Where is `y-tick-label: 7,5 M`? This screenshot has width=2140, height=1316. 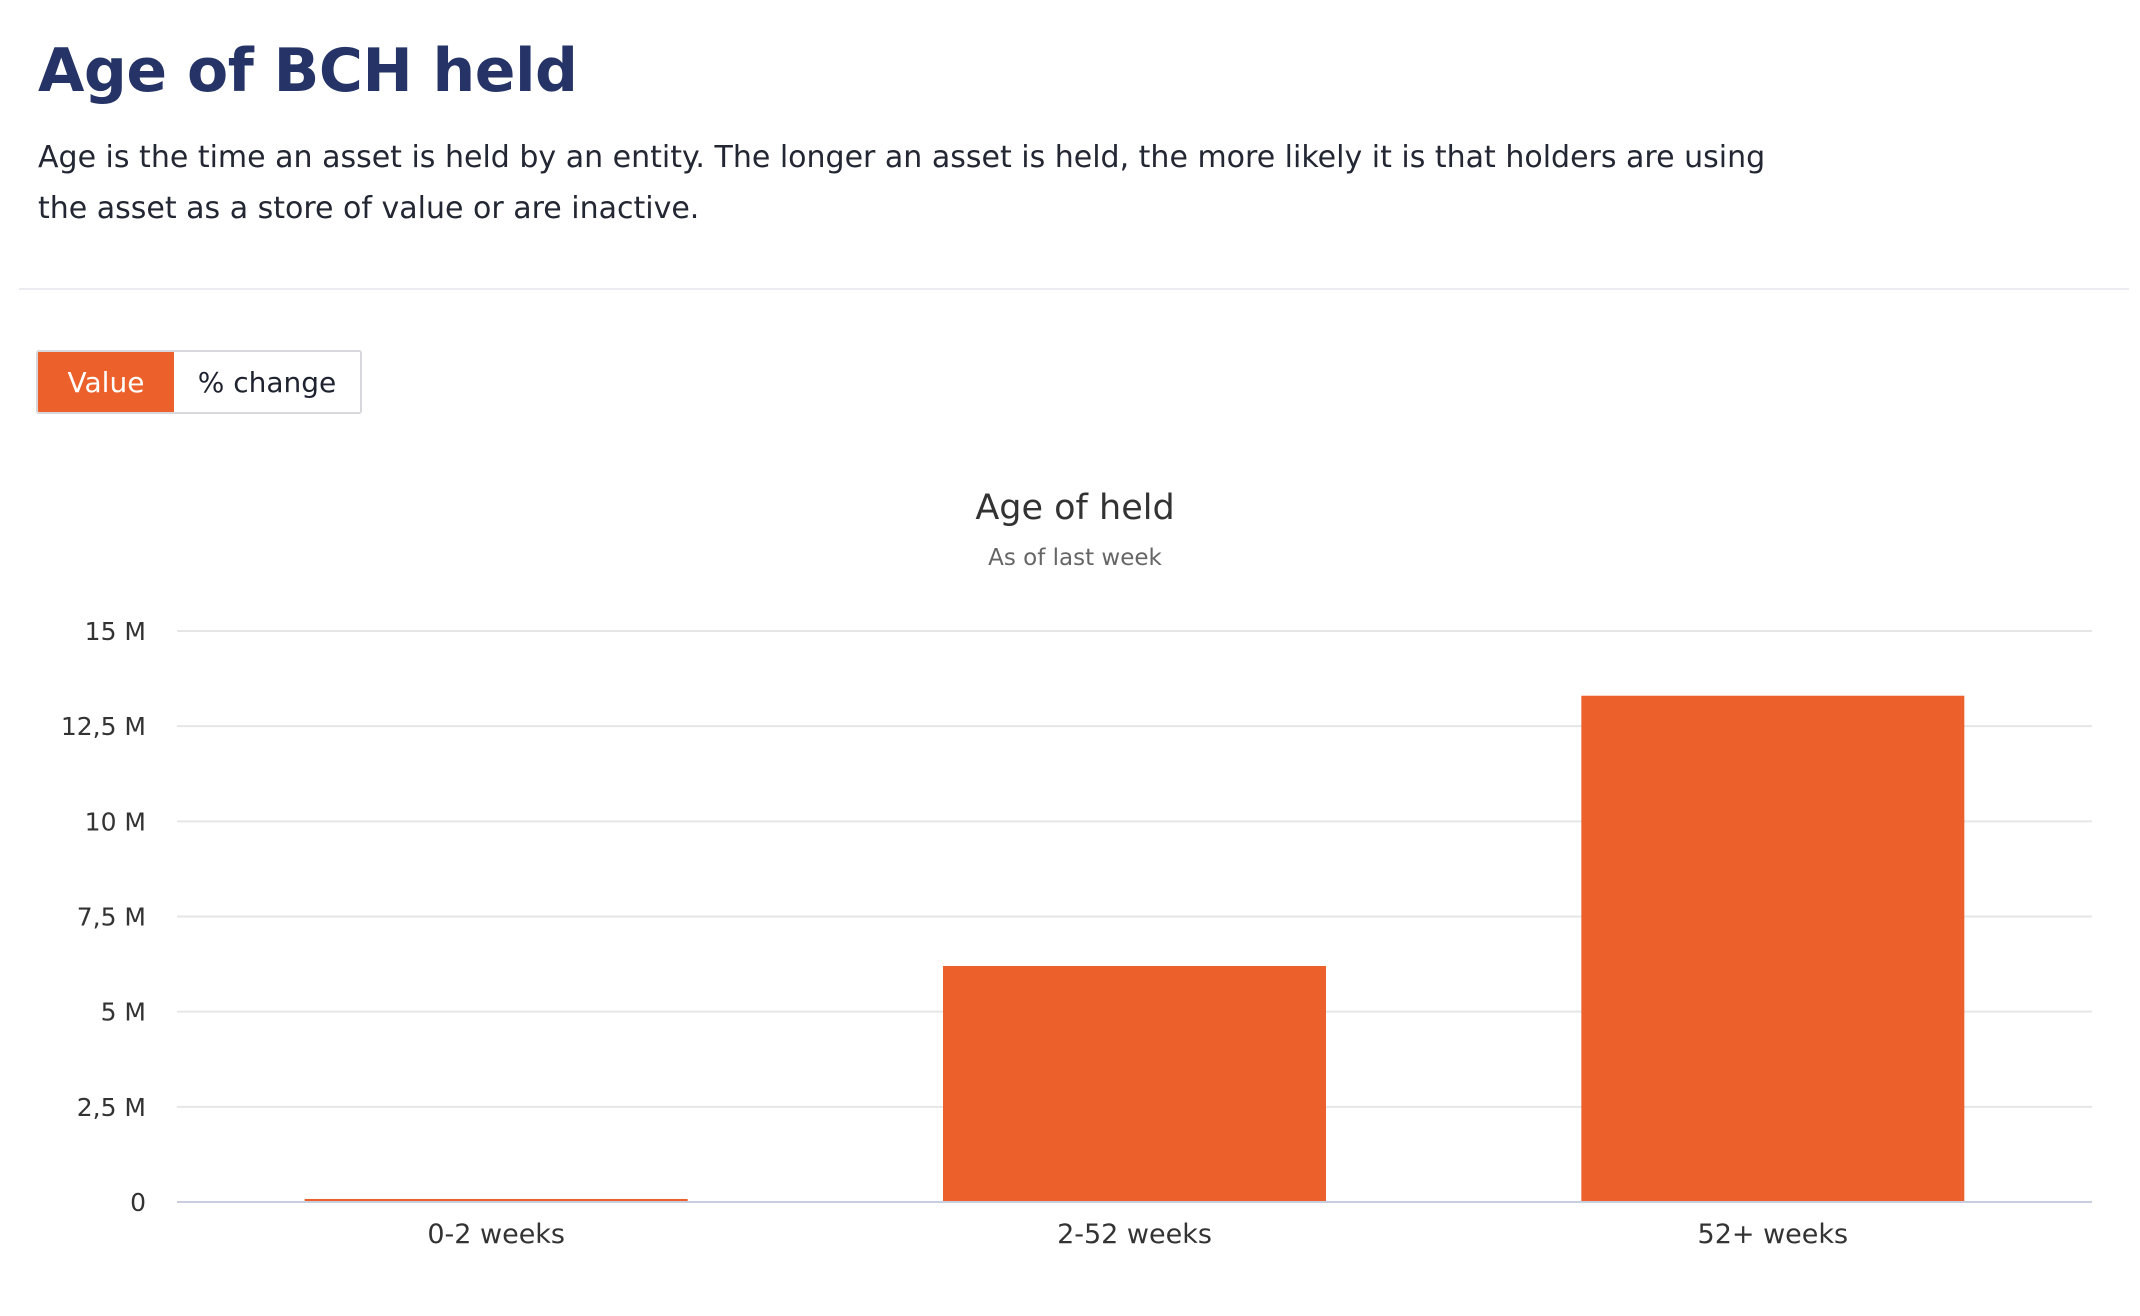
y-tick-label: 7,5 M is located at coordinates (111, 917).